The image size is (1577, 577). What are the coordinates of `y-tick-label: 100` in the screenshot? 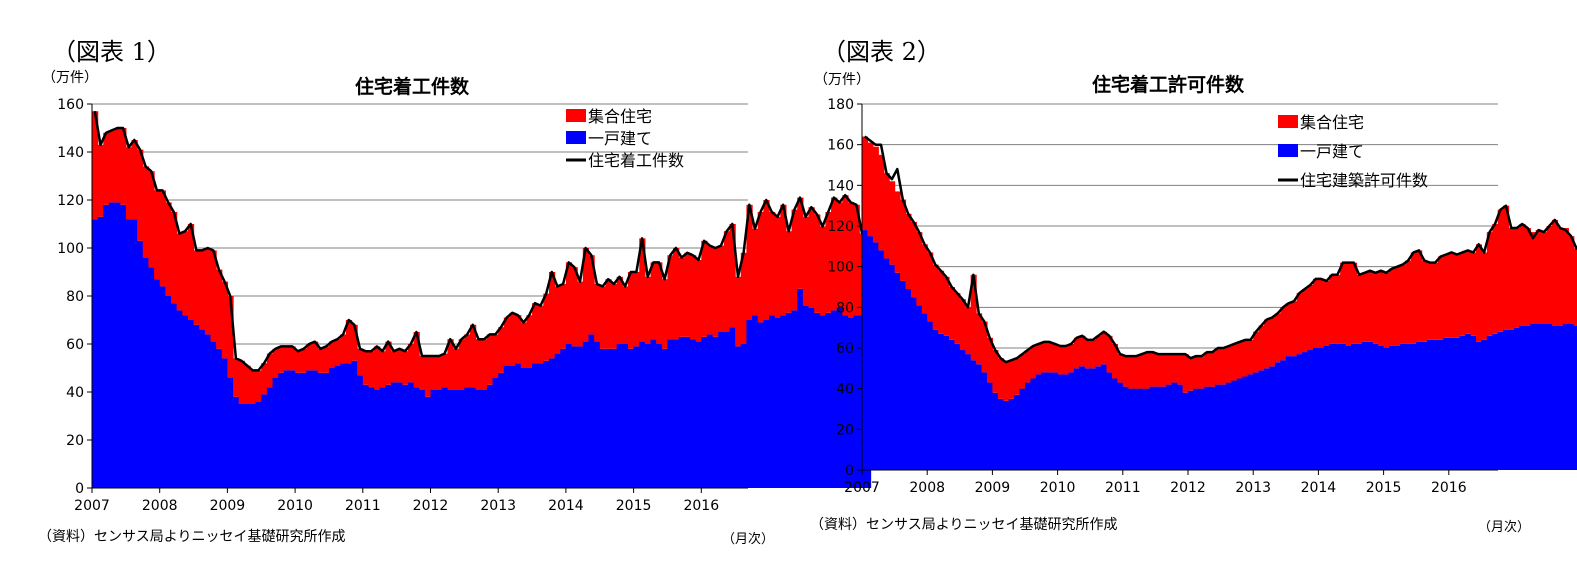 It's located at (70, 249).